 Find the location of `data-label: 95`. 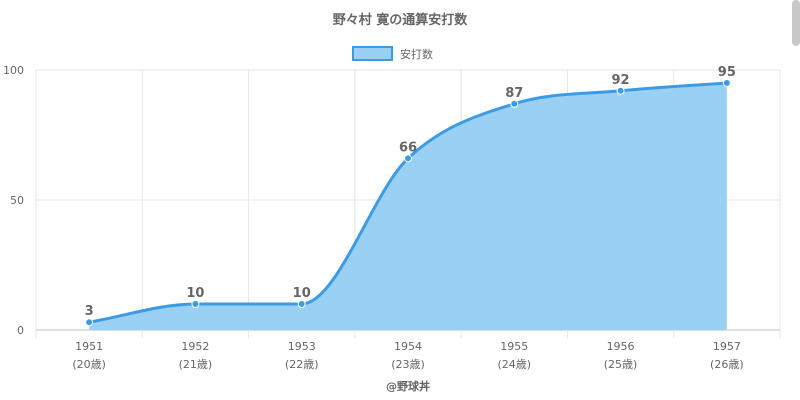

data-label: 95 is located at coordinates (727, 72).